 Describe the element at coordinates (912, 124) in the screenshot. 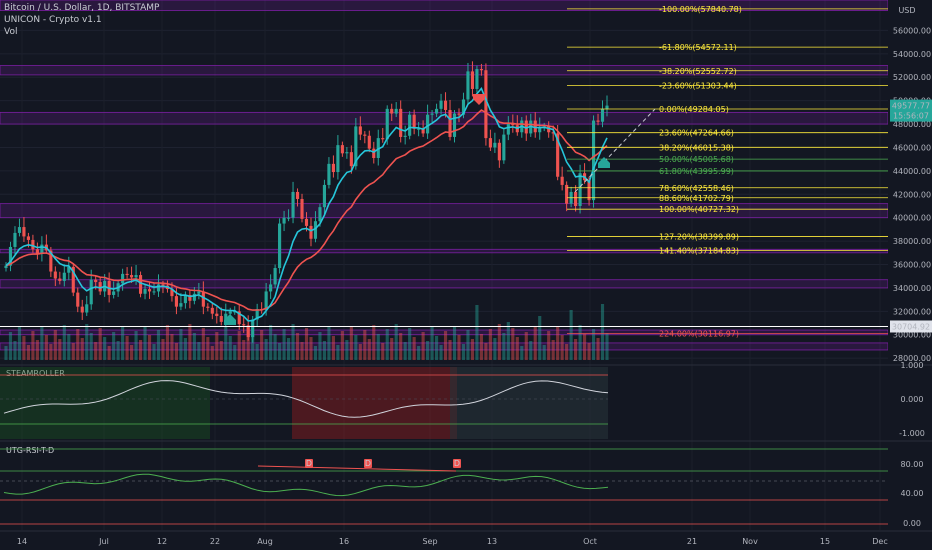

I see `price-tick-label-4: 48000.00` at that location.